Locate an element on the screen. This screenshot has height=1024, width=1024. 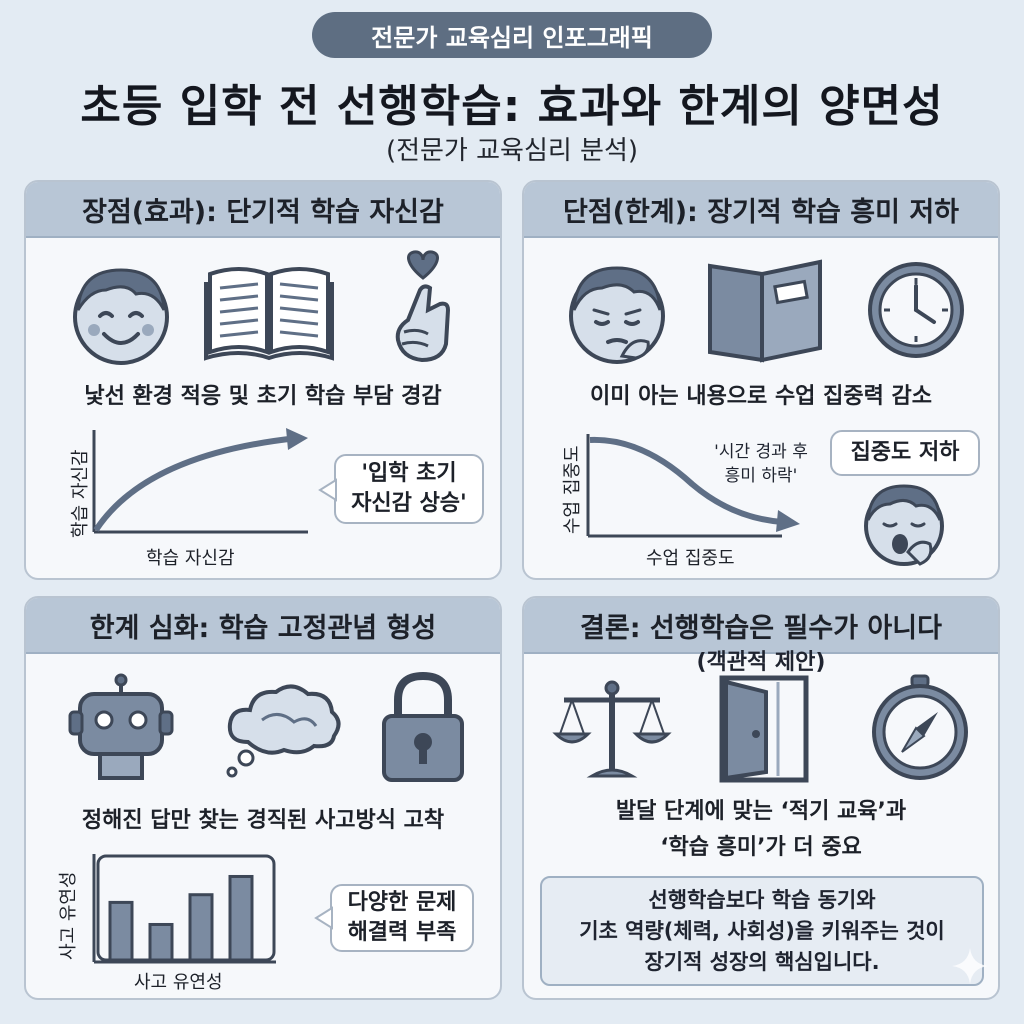
pros-panel-title: 장점(효과): 단기적 학습 자신감 is located at coordinates (263, 210).